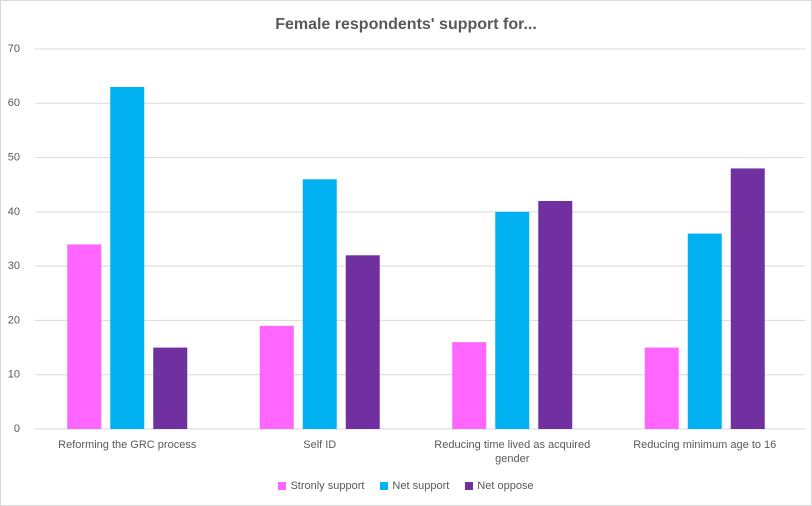  I want to click on y-tick-label: 60, so click(14, 103).